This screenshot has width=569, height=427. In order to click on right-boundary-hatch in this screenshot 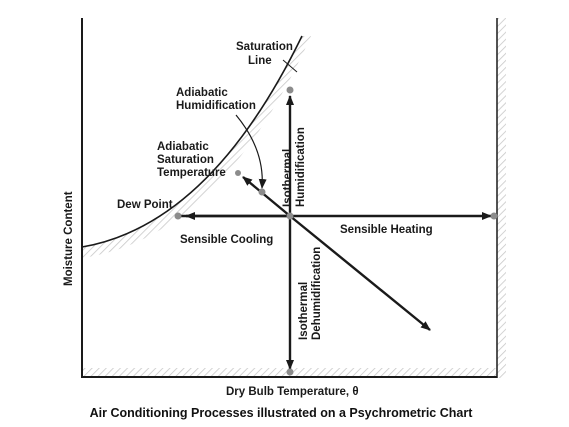, I will do `click(501, 198)`.